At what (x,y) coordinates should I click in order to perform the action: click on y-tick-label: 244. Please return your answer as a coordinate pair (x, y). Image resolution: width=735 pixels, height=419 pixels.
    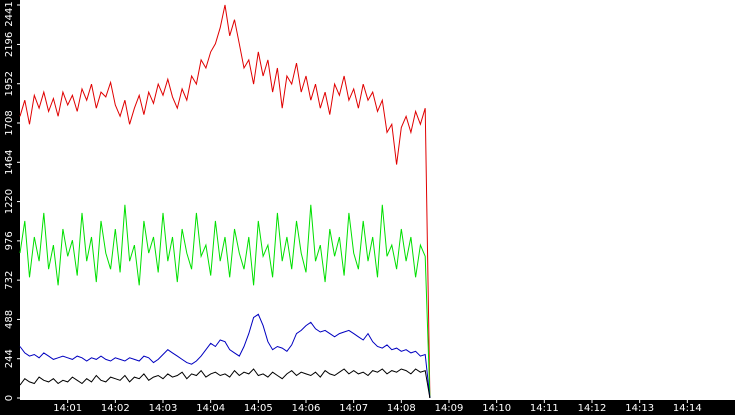
    Looking at the image, I should click on (9, 358).